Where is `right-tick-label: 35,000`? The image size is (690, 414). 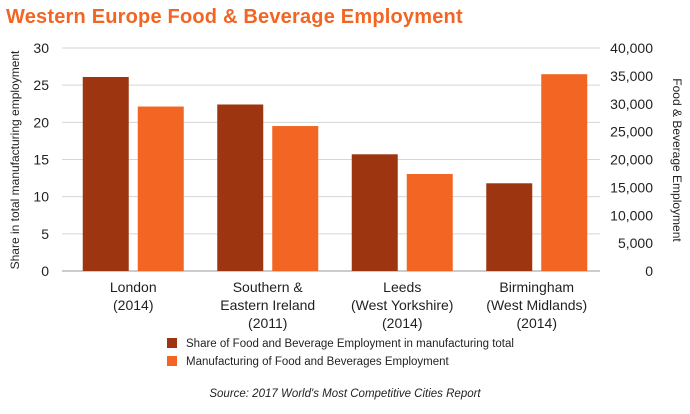
right-tick-label: 35,000 is located at coordinates (631, 76).